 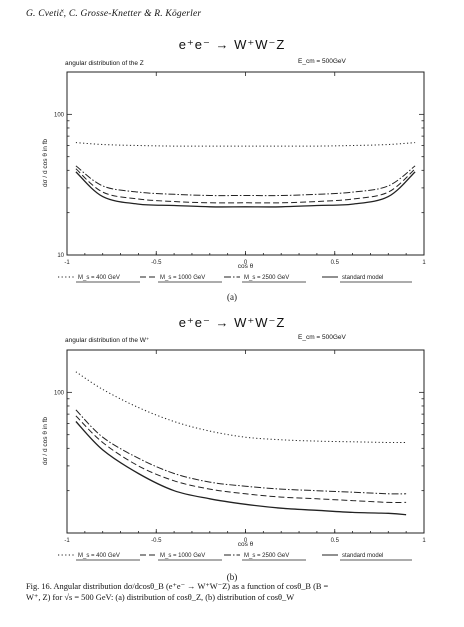 What do you see at coordinates (322, 61) in the screenshot?
I see `energy-a: E_cm = 500GeV` at bounding box center [322, 61].